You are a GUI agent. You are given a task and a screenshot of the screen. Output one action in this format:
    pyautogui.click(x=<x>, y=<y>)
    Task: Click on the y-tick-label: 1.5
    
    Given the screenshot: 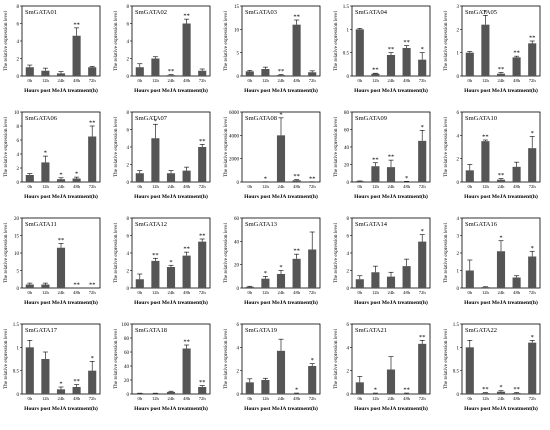 What is the action you would take?
    pyautogui.click(x=346, y=7)
    